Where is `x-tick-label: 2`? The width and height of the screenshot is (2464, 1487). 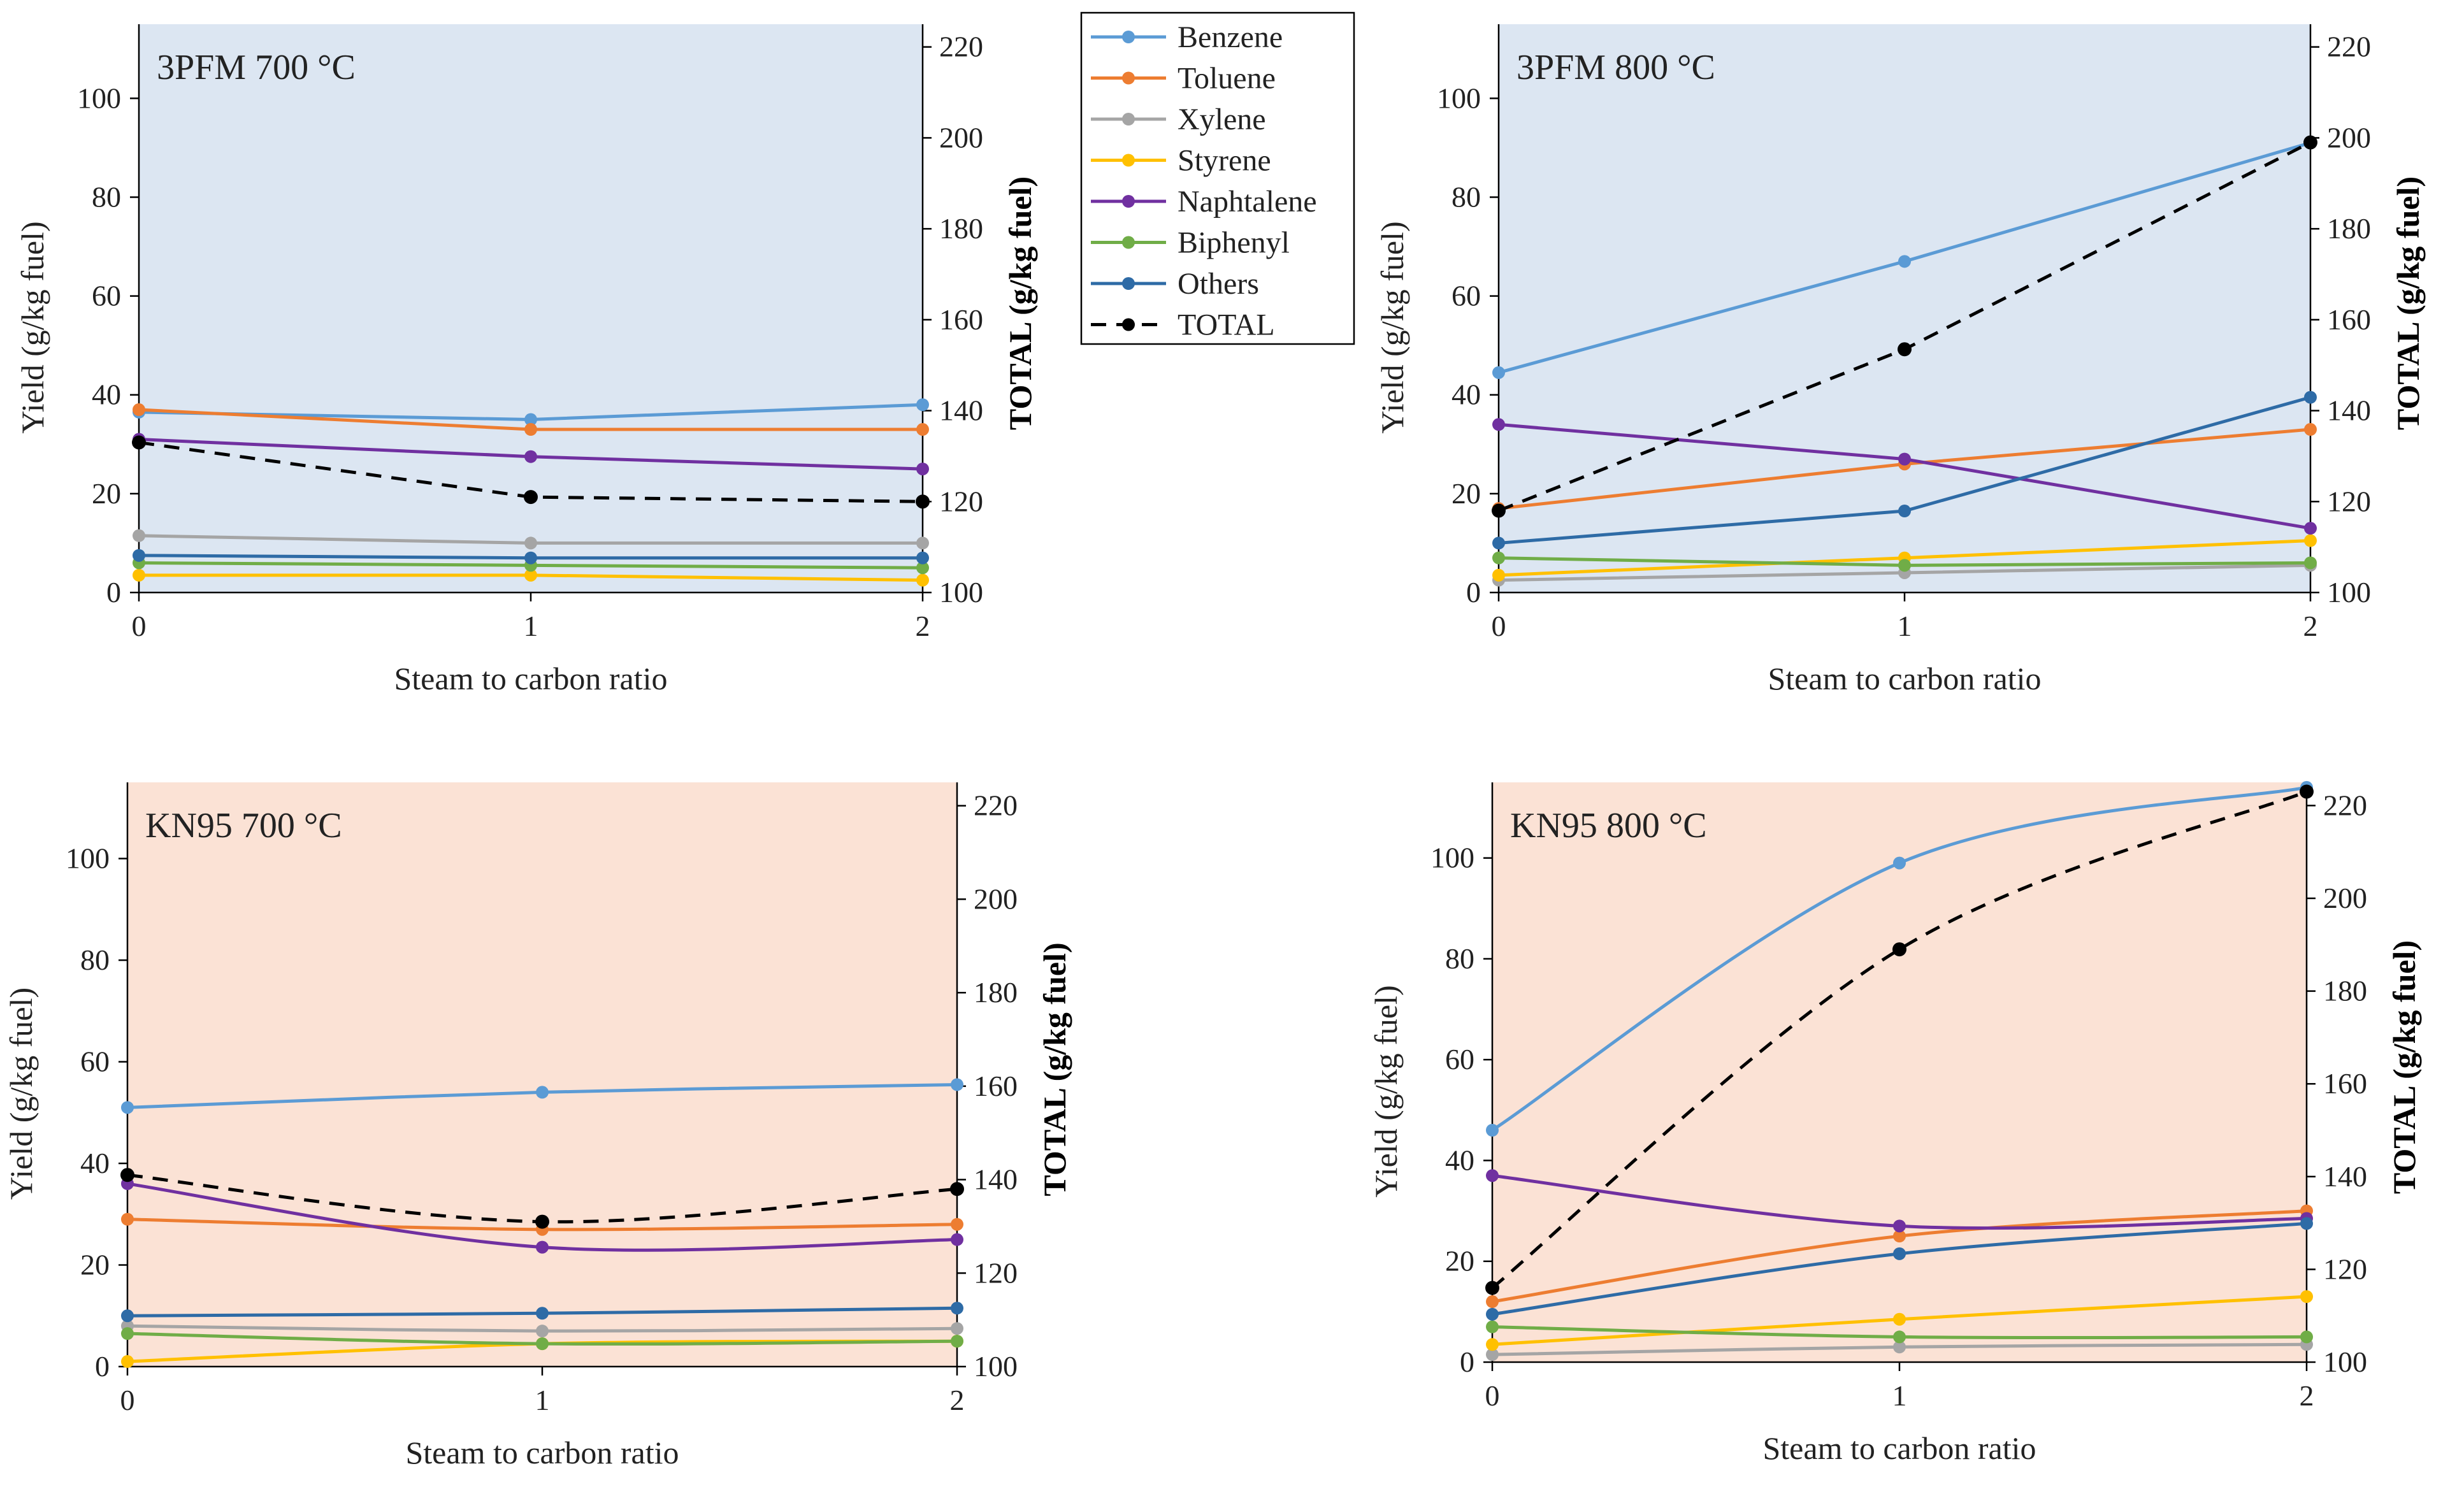 x-tick-label: 2 is located at coordinates (923, 626).